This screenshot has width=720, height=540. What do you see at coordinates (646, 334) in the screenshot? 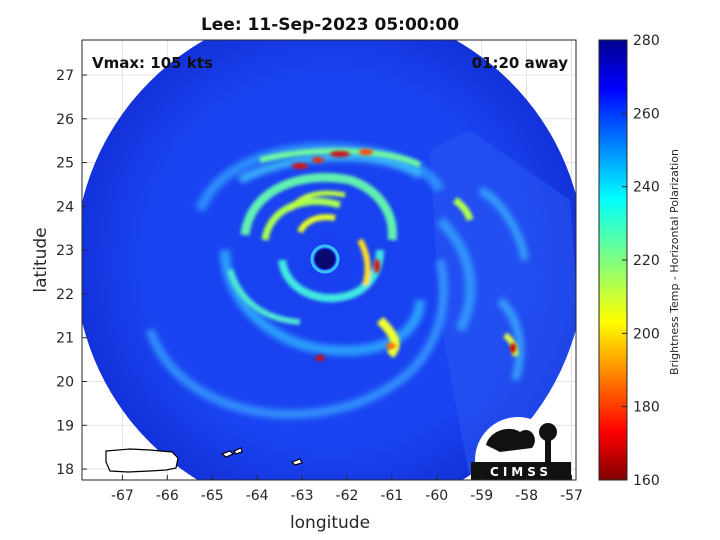
I see `colorbar-tick-label: 200` at bounding box center [646, 334].